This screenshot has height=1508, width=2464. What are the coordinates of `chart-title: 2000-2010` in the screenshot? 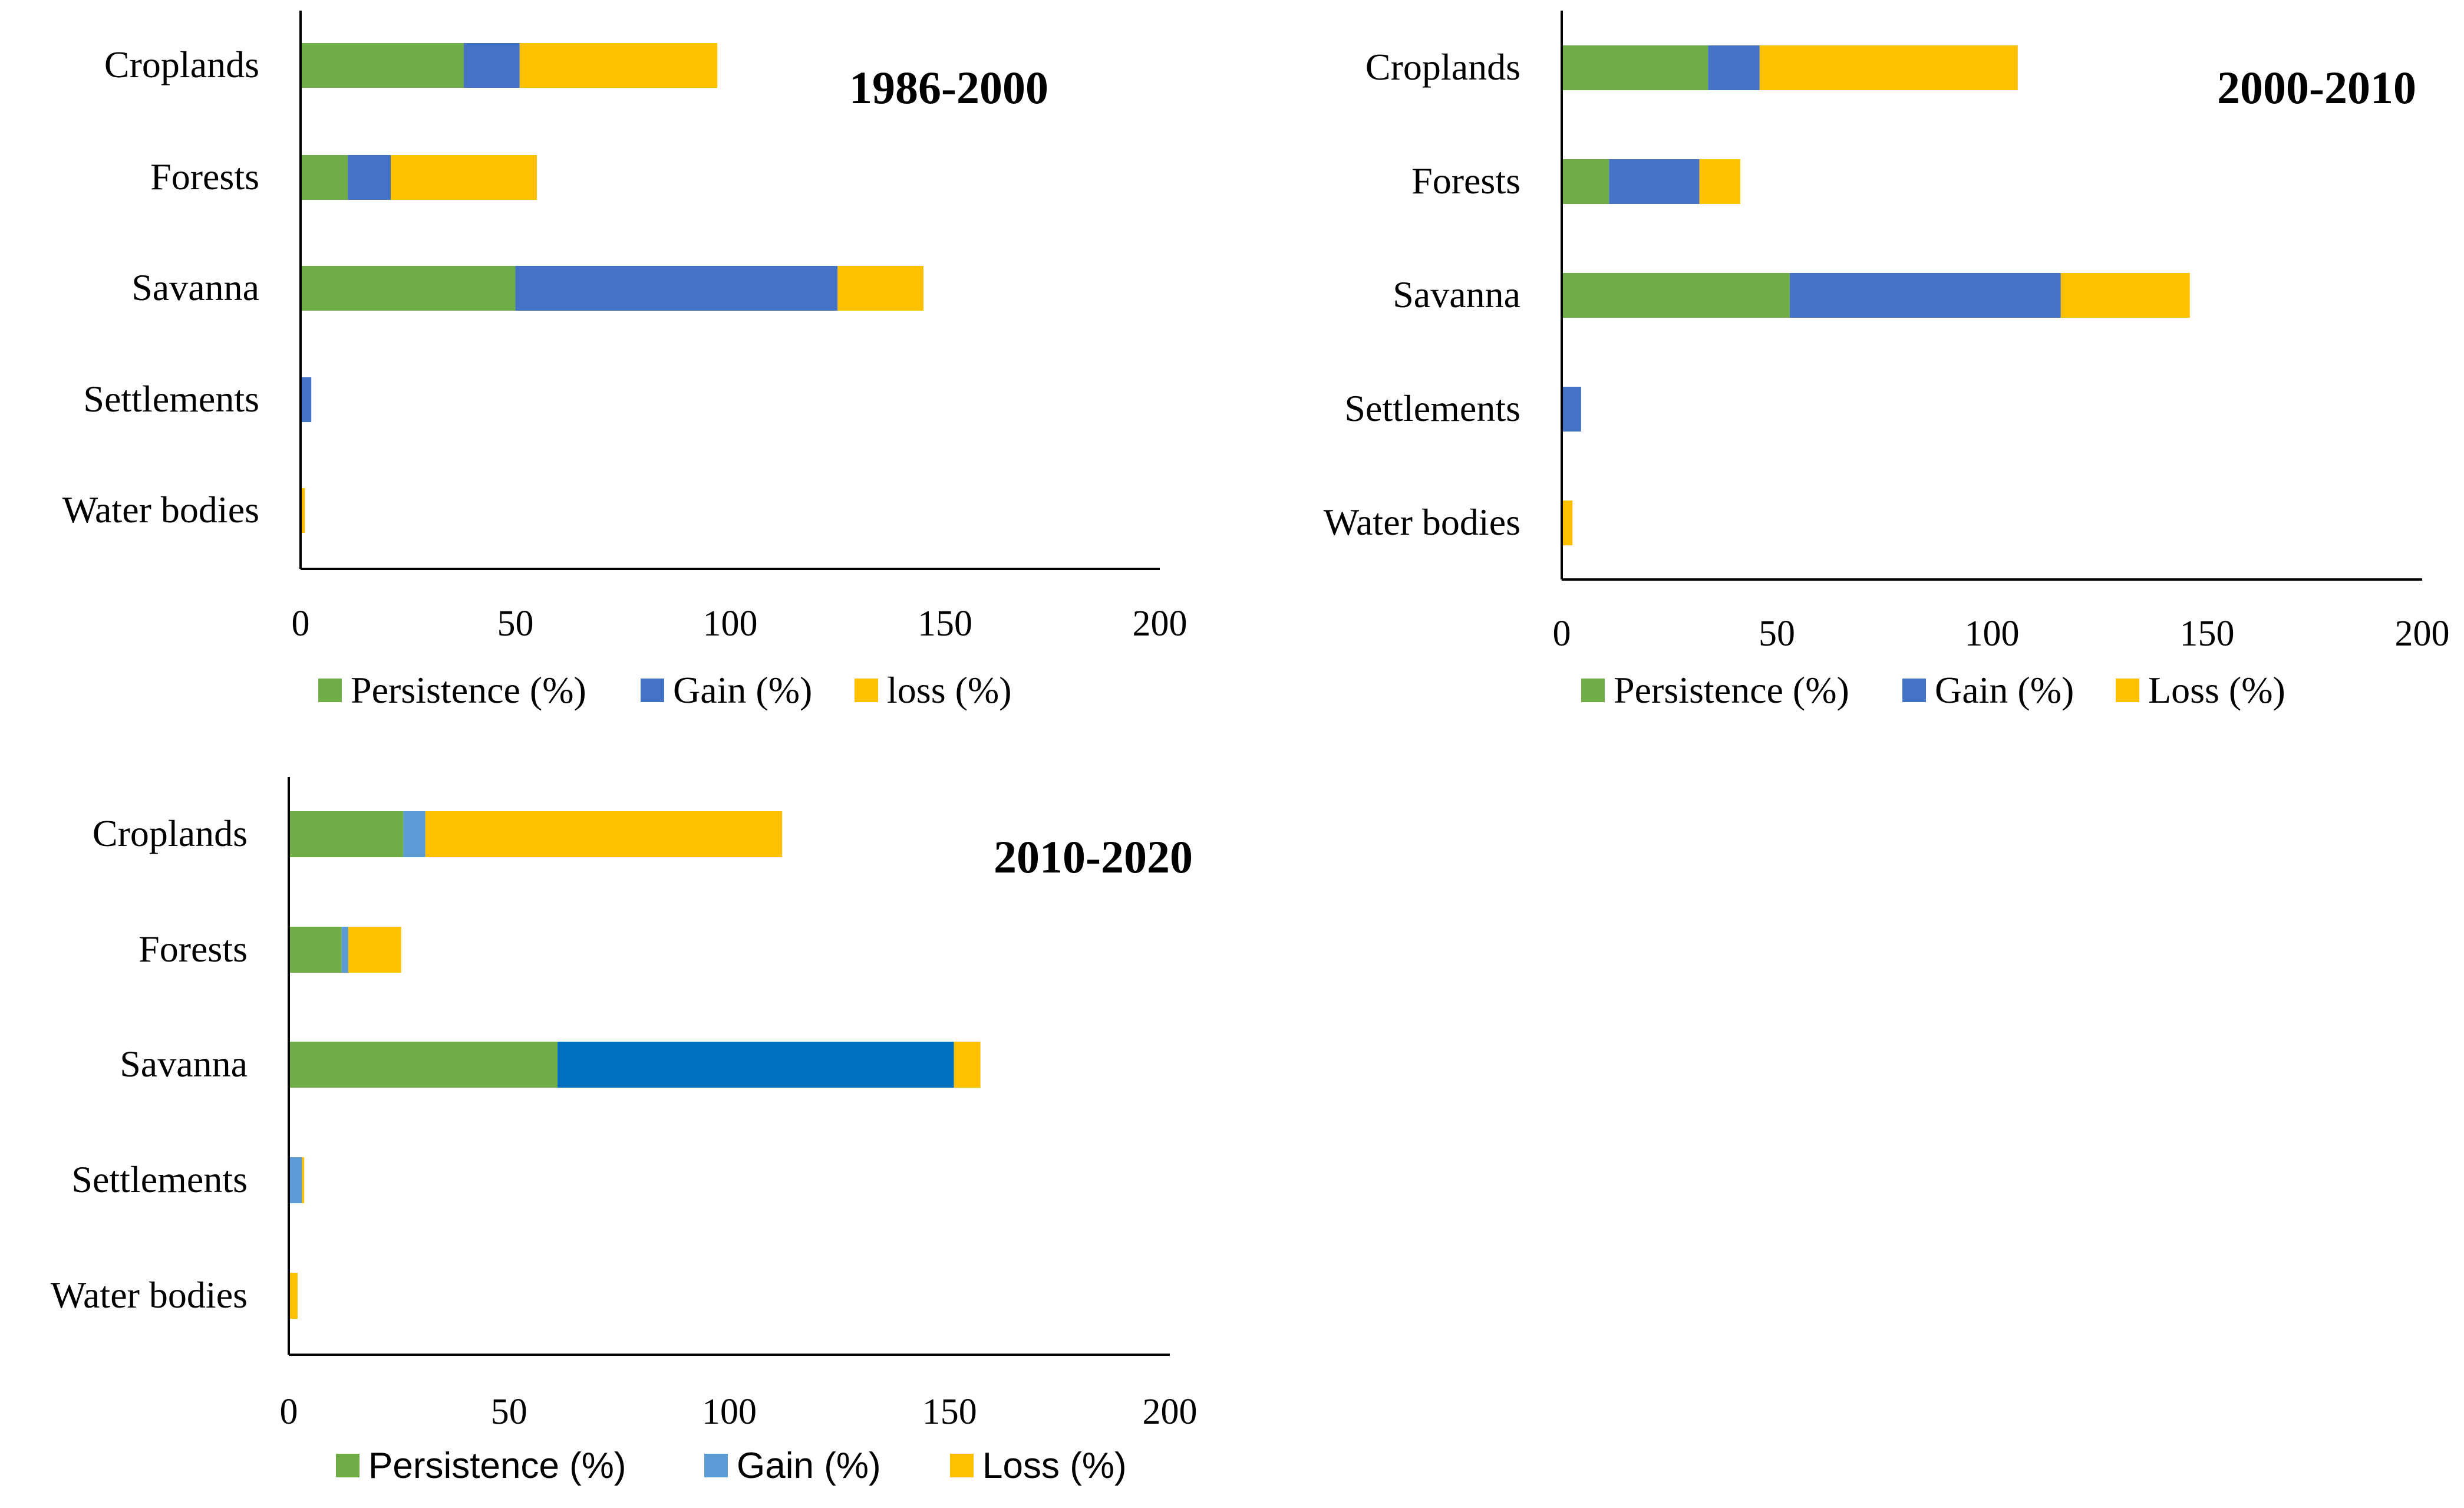 It's located at (2316, 88).